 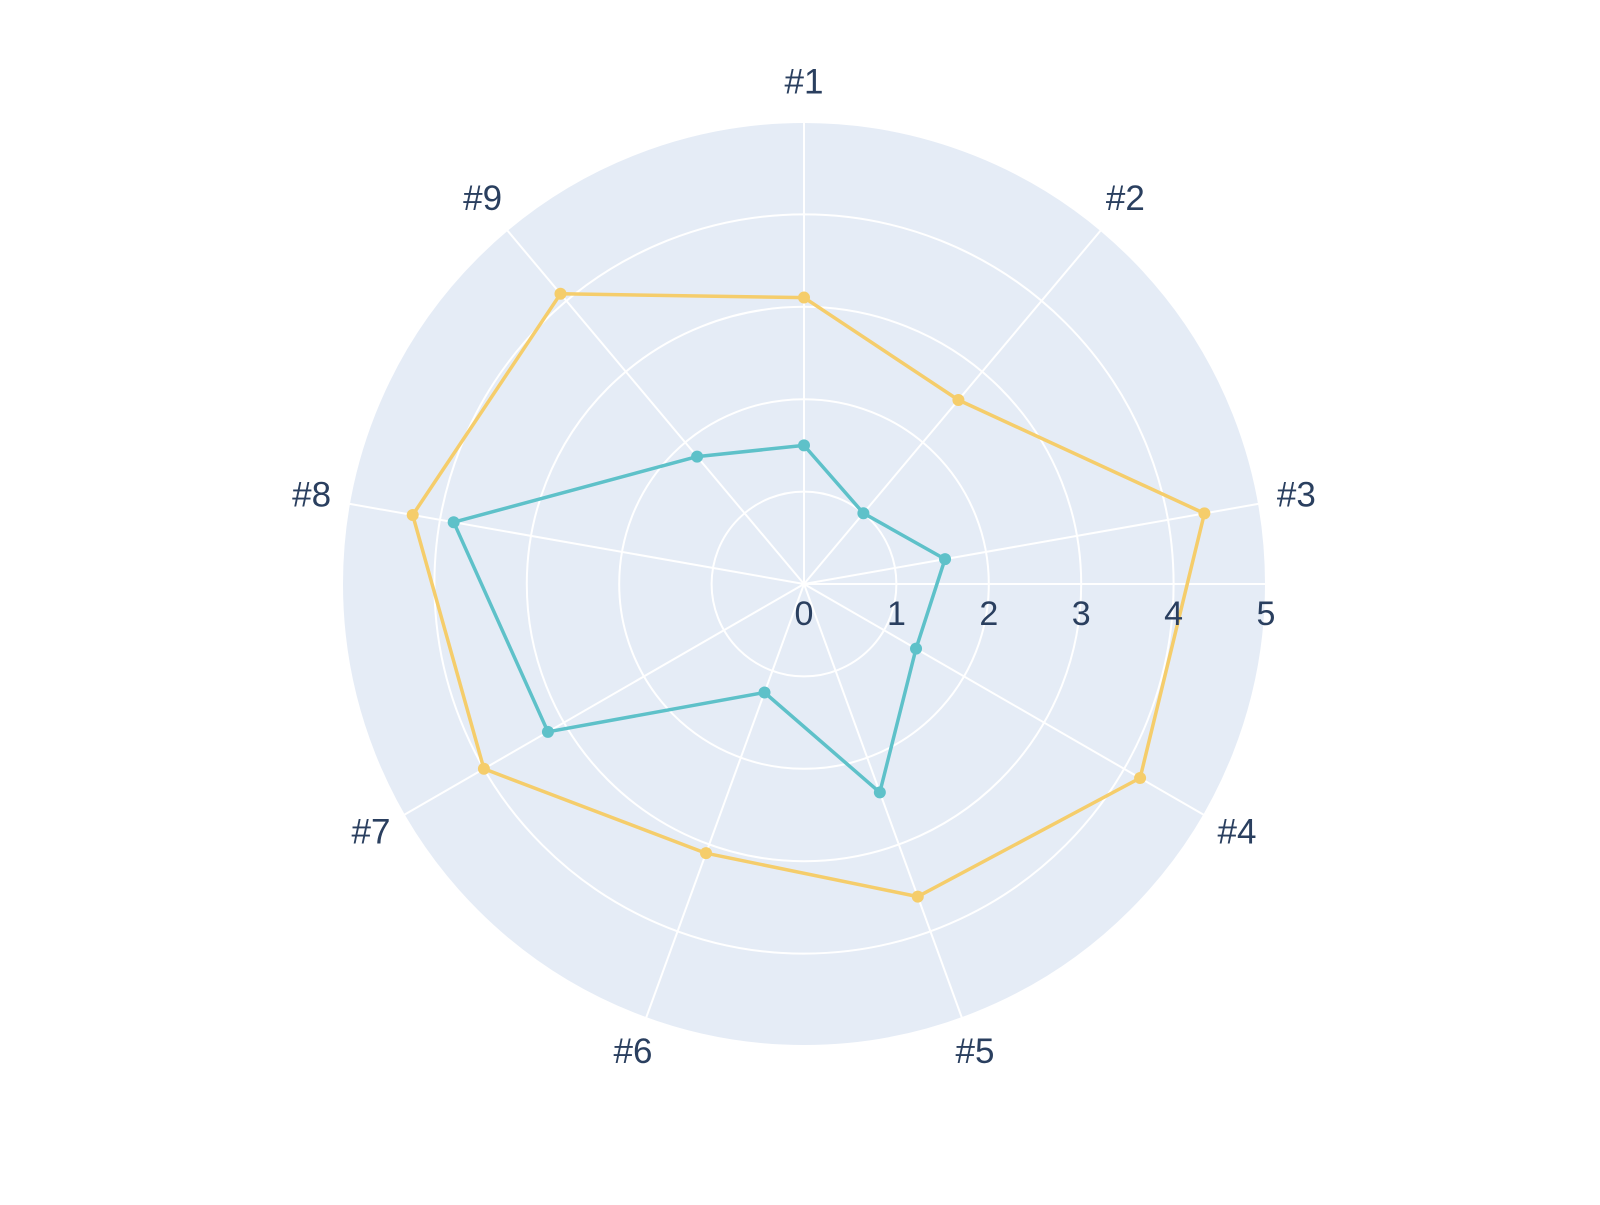 What do you see at coordinates (804, 81) in the screenshot?
I see `angular-tick-label: #1` at bounding box center [804, 81].